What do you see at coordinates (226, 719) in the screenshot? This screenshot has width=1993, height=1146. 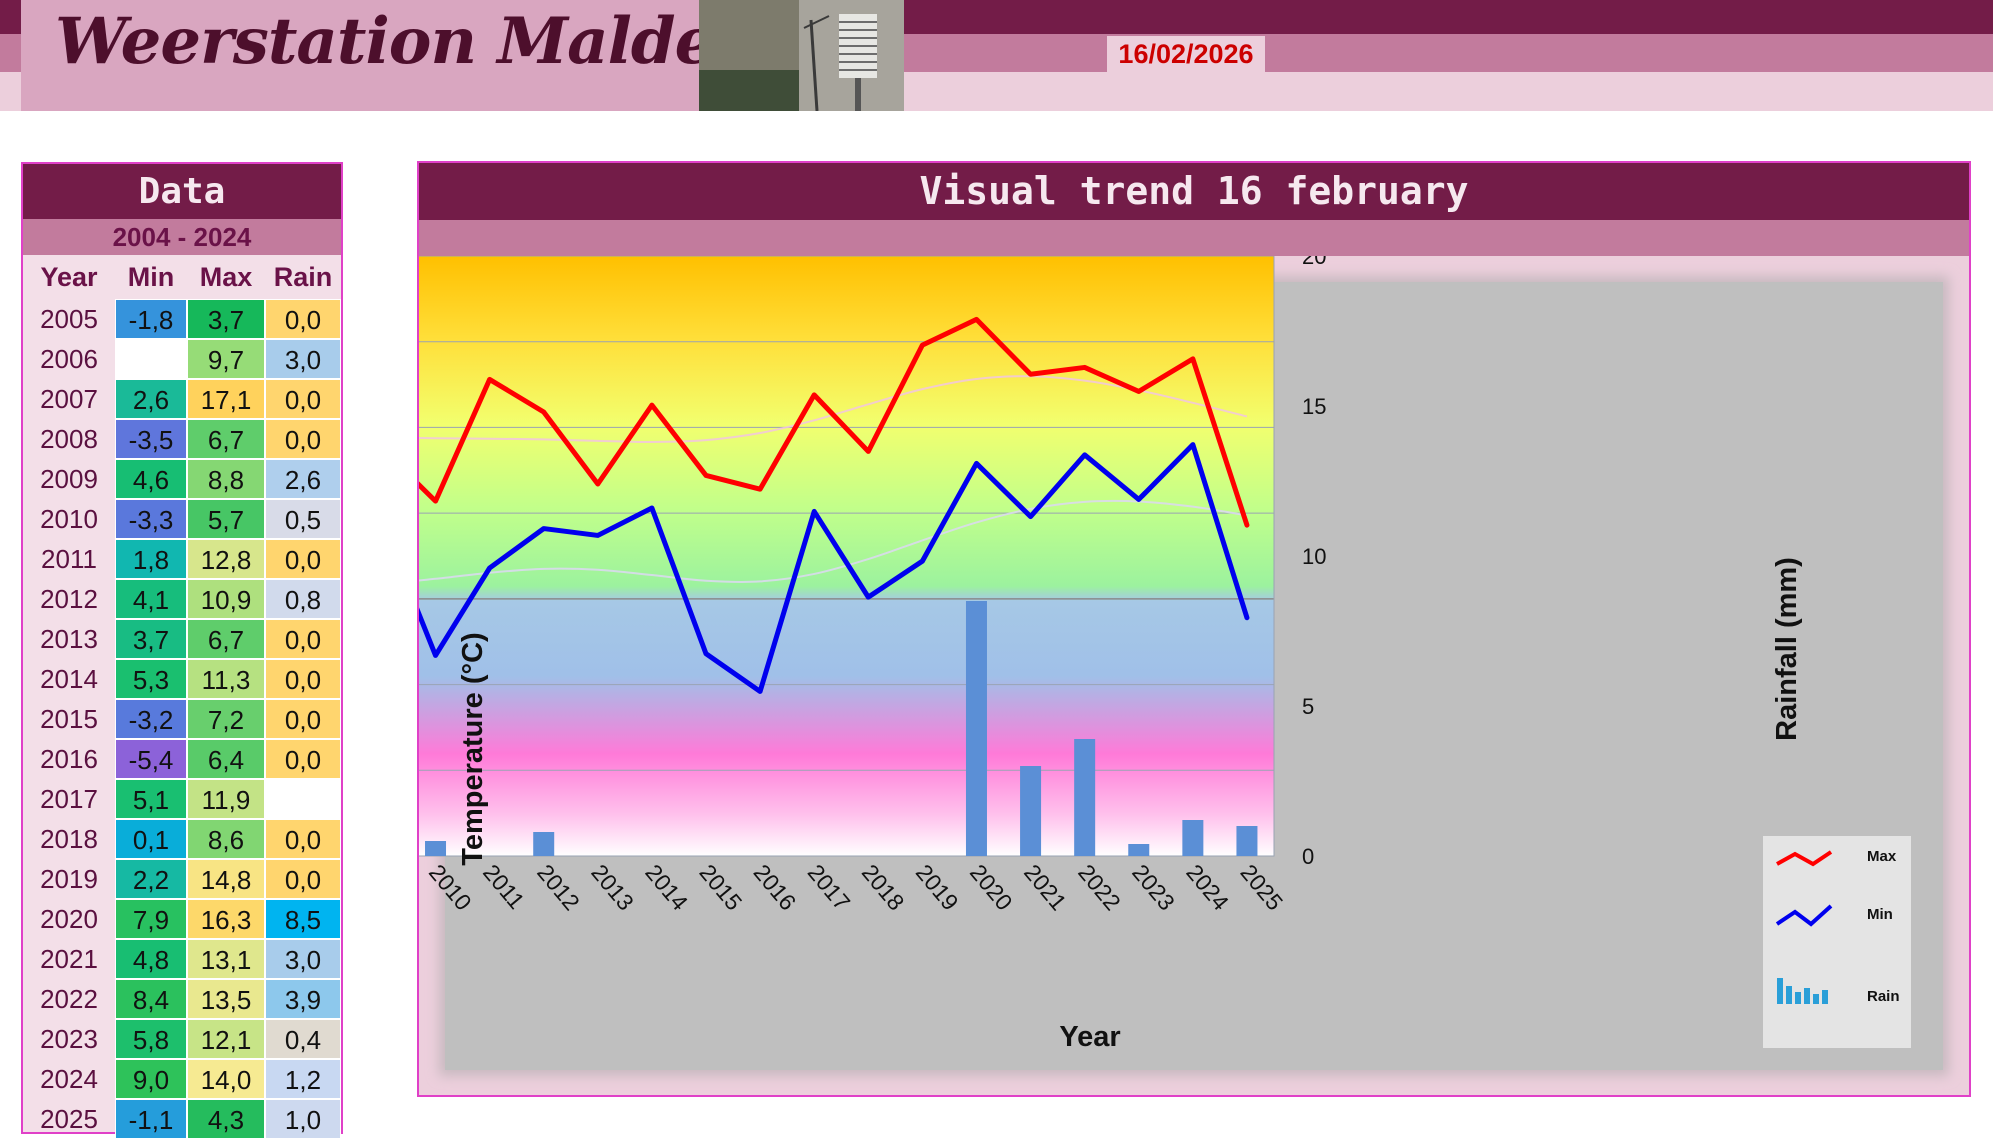 I see `cell-max-2015: 7,2` at bounding box center [226, 719].